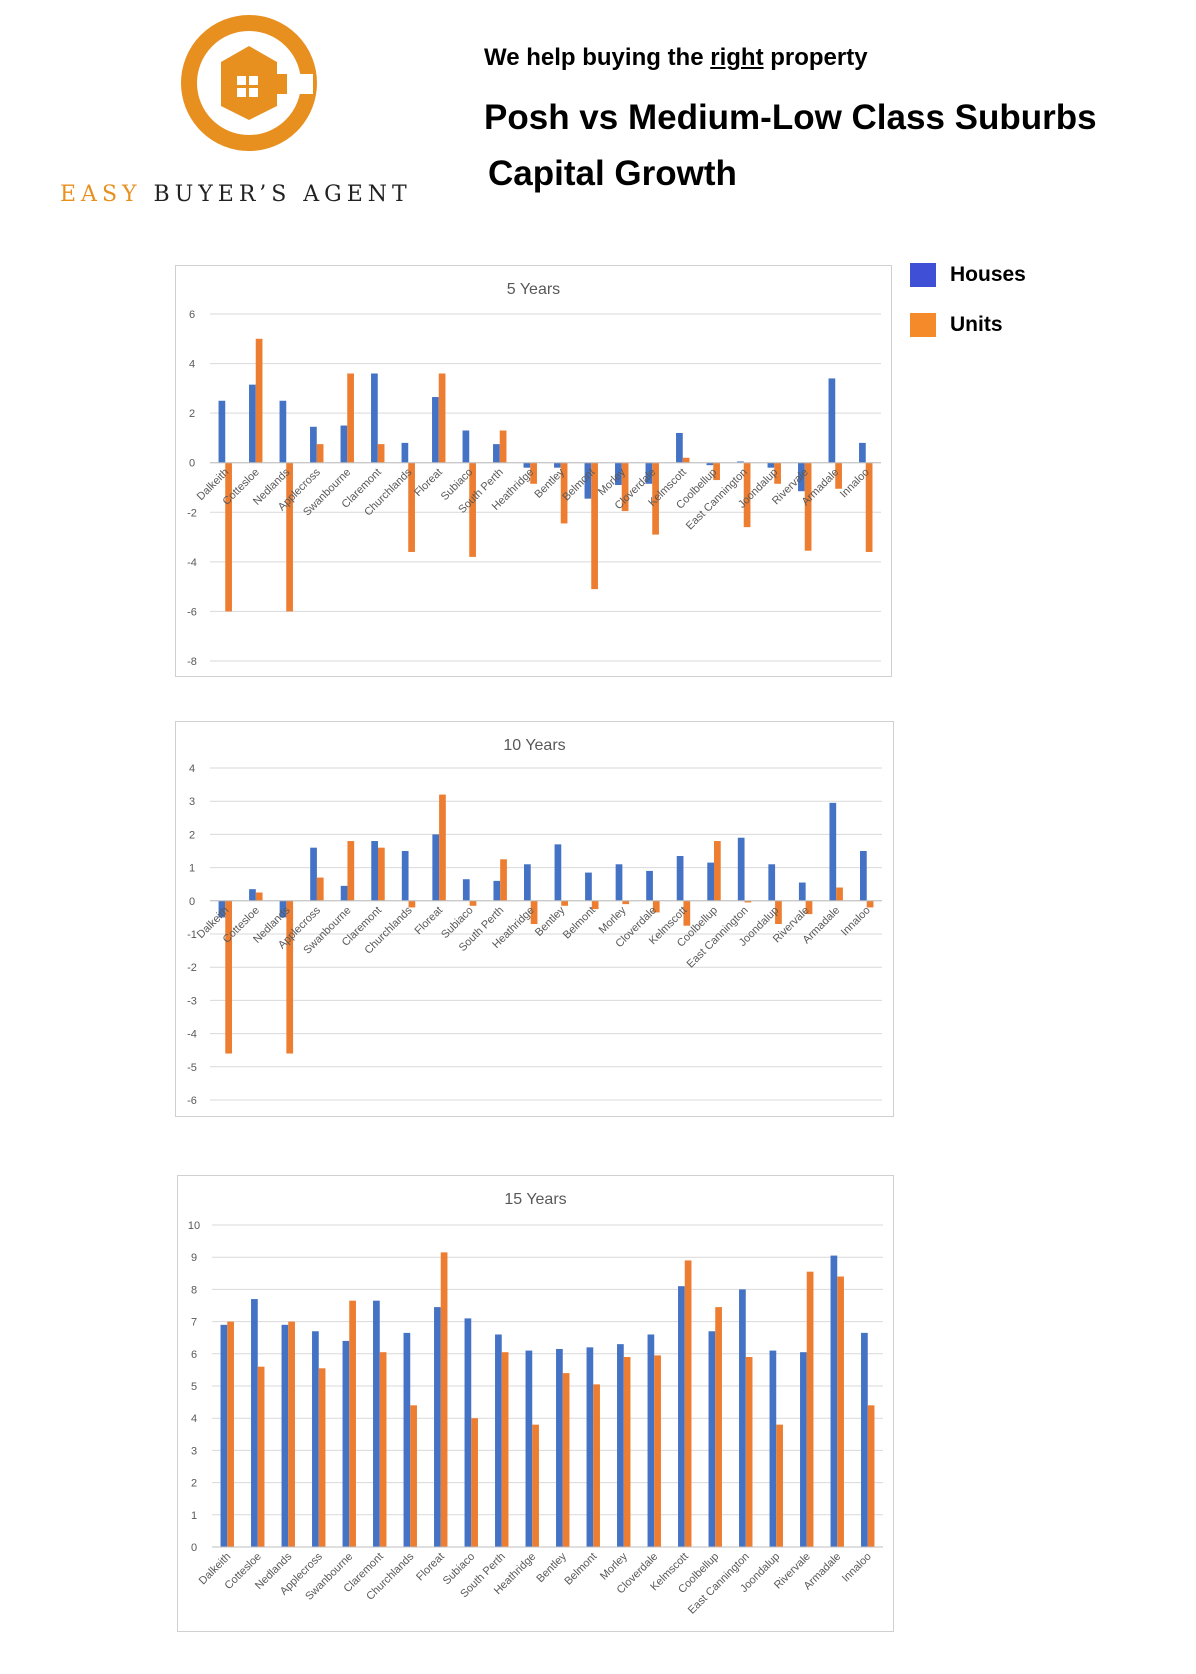 This screenshot has height=1674, width=1196. I want to click on wrench-house-logo-icon, so click(249, 83).